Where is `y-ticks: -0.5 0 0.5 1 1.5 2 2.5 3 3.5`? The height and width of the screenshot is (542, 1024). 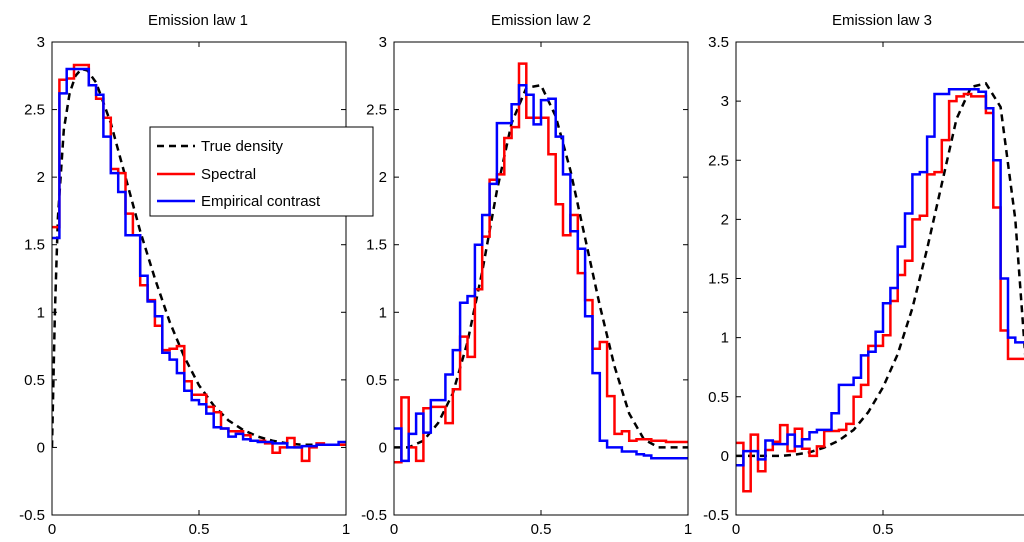 y-ticks: -0.5 0 0.5 1 1.5 2 2.5 3 3.5 is located at coordinates (722, 279).